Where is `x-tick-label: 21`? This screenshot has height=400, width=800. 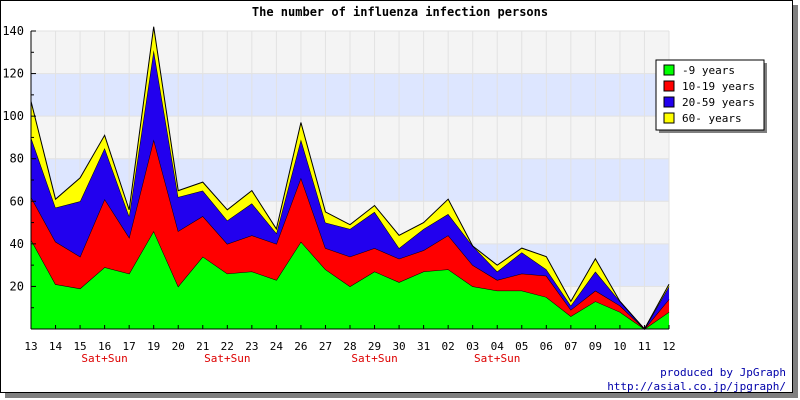
x-tick-label: 21 is located at coordinates (202, 346).